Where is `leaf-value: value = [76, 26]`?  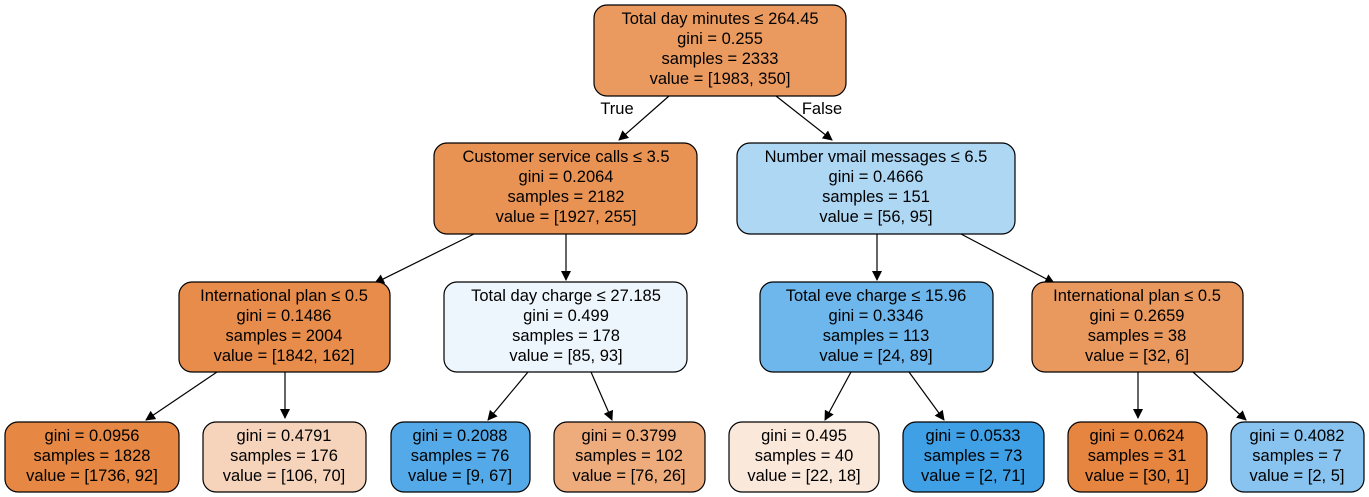
leaf-value: value = [76, 26] is located at coordinates (628, 476).